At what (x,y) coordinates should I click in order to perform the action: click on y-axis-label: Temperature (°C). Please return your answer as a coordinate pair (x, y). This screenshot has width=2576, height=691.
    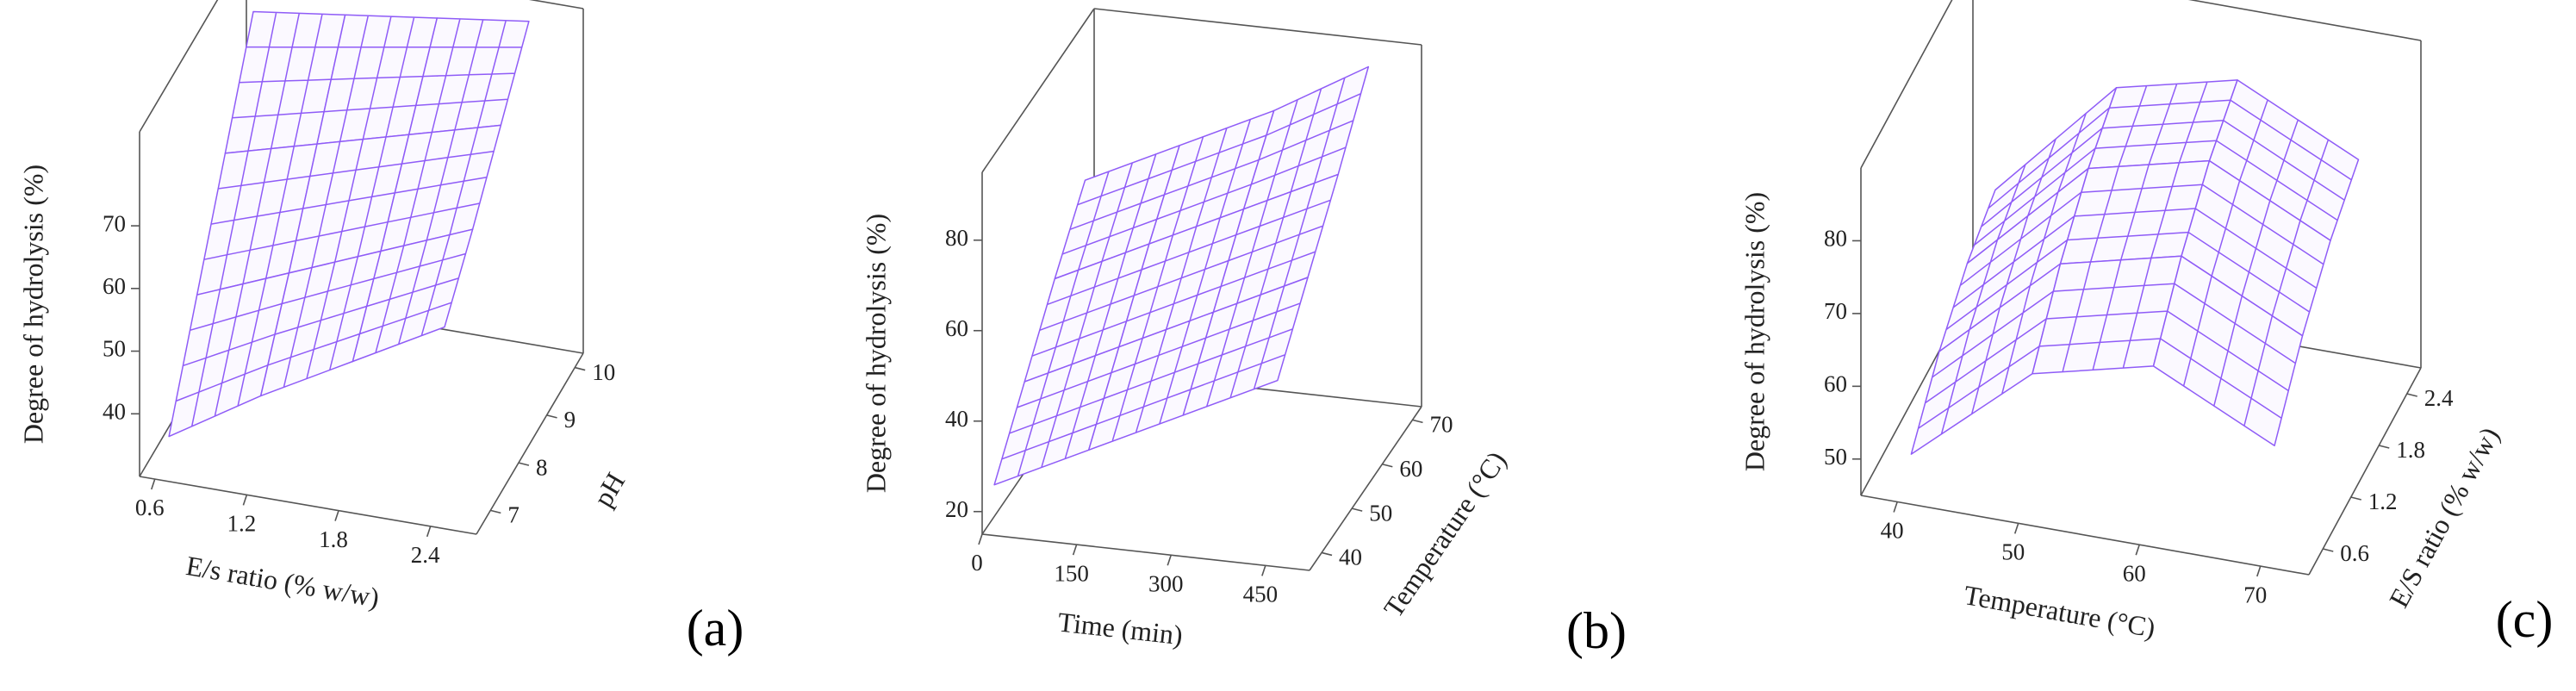
    Looking at the image, I should click on (1446, 534).